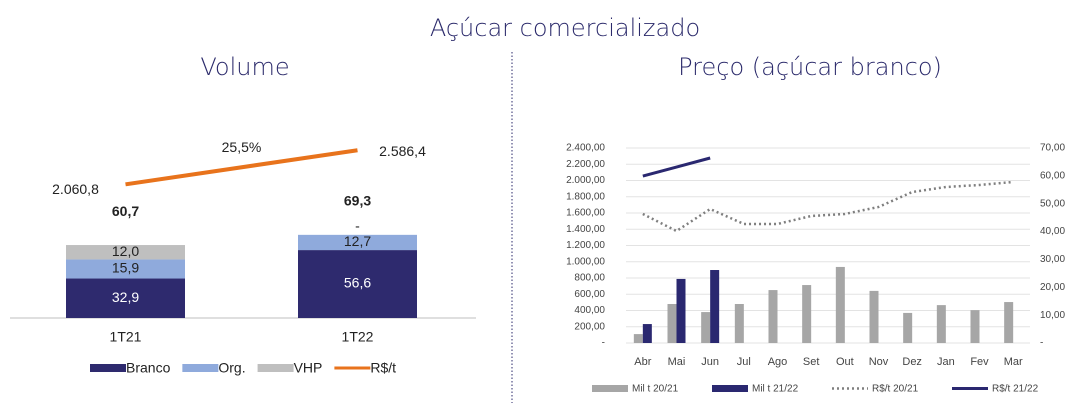 The image size is (1072, 403). Describe the element at coordinates (148, 368) in the screenshot. I see `legend-label: Branco` at that location.